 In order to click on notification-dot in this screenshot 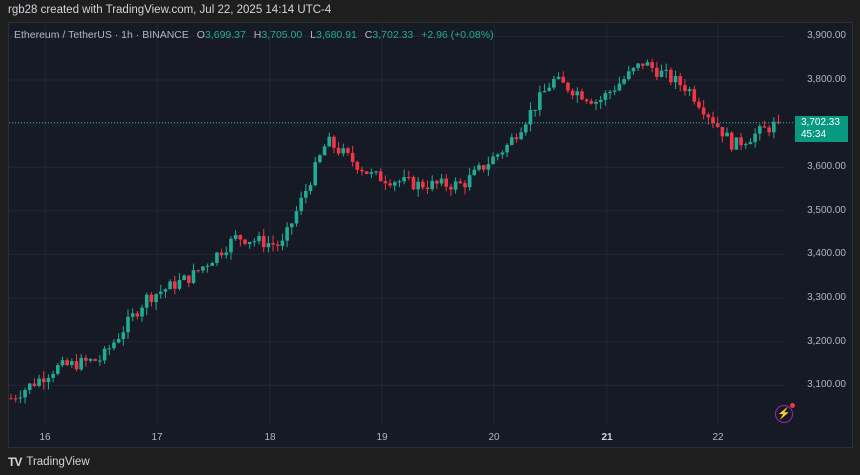, I will do `click(792, 405)`.